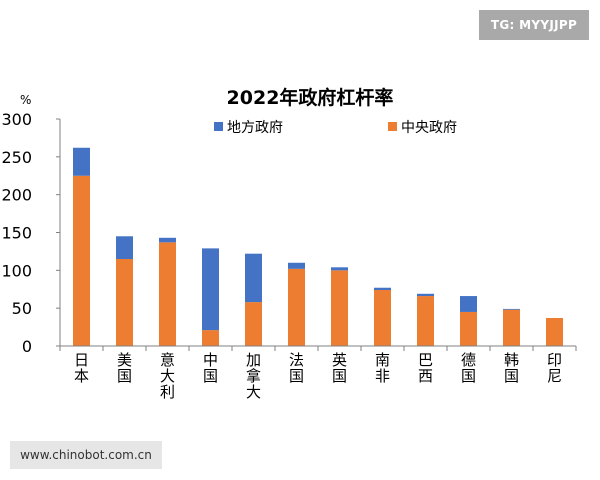  Describe the element at coordinates (86, 455) in the screenshot. I see `watermark-link: www.chinobot.com.cn` at that location.